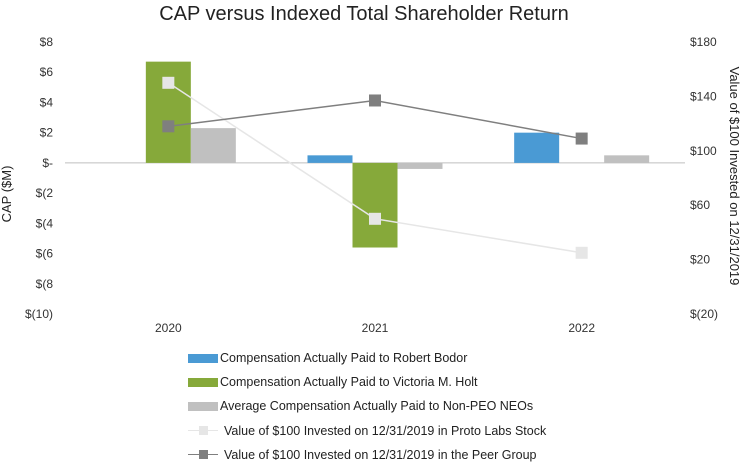 This screenshot has width=746, height=467. Describe the element at coordinates (213, 145) in the screenshot. I see `bar-c0c0c0-2020` at that location.